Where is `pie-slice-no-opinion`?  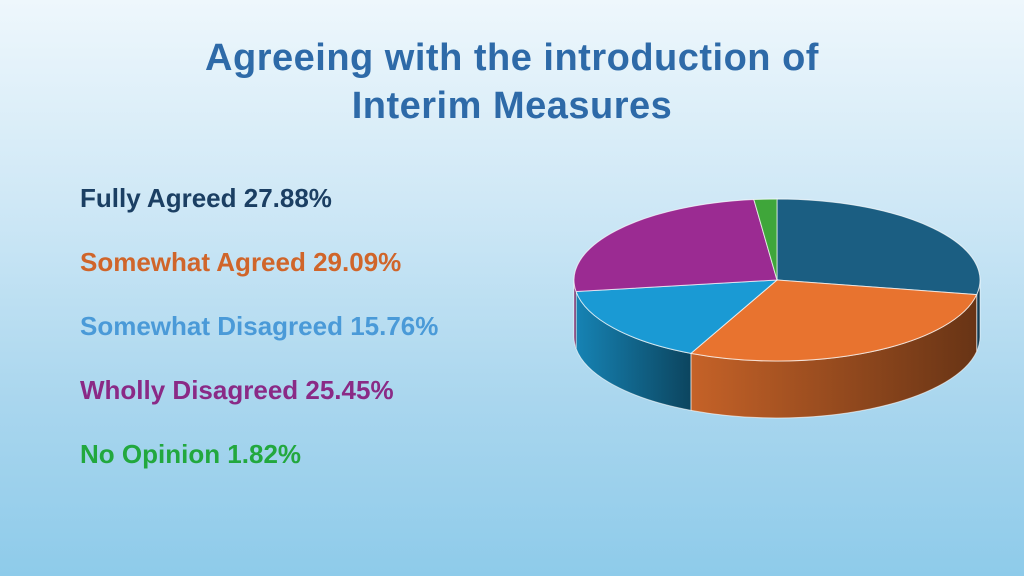 pie-slice-no-opinion is located at coordinates (765, 239).